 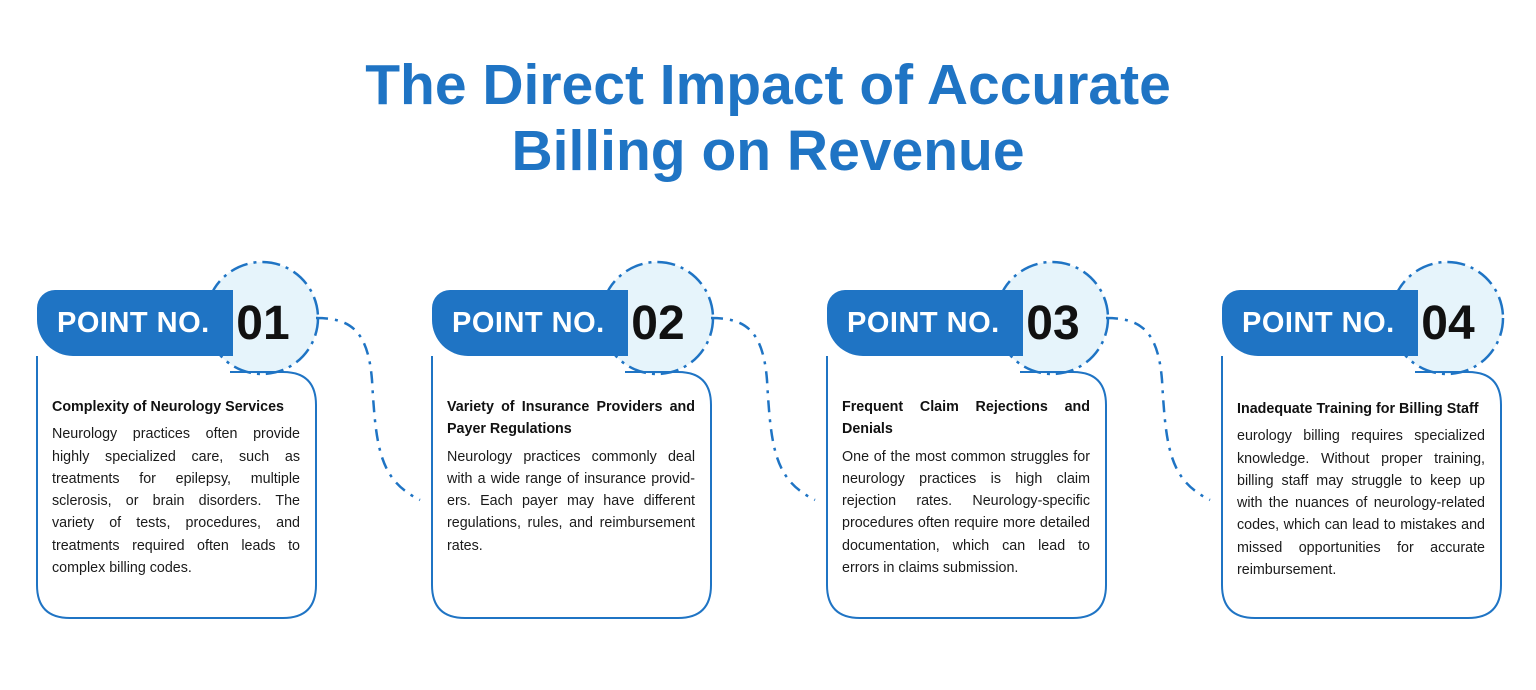 What do you see at coordinates (768, 85) in the screenshot?
I see `title-line-1: The Direct Impact of Accurate` at bounding box center [768, 85].